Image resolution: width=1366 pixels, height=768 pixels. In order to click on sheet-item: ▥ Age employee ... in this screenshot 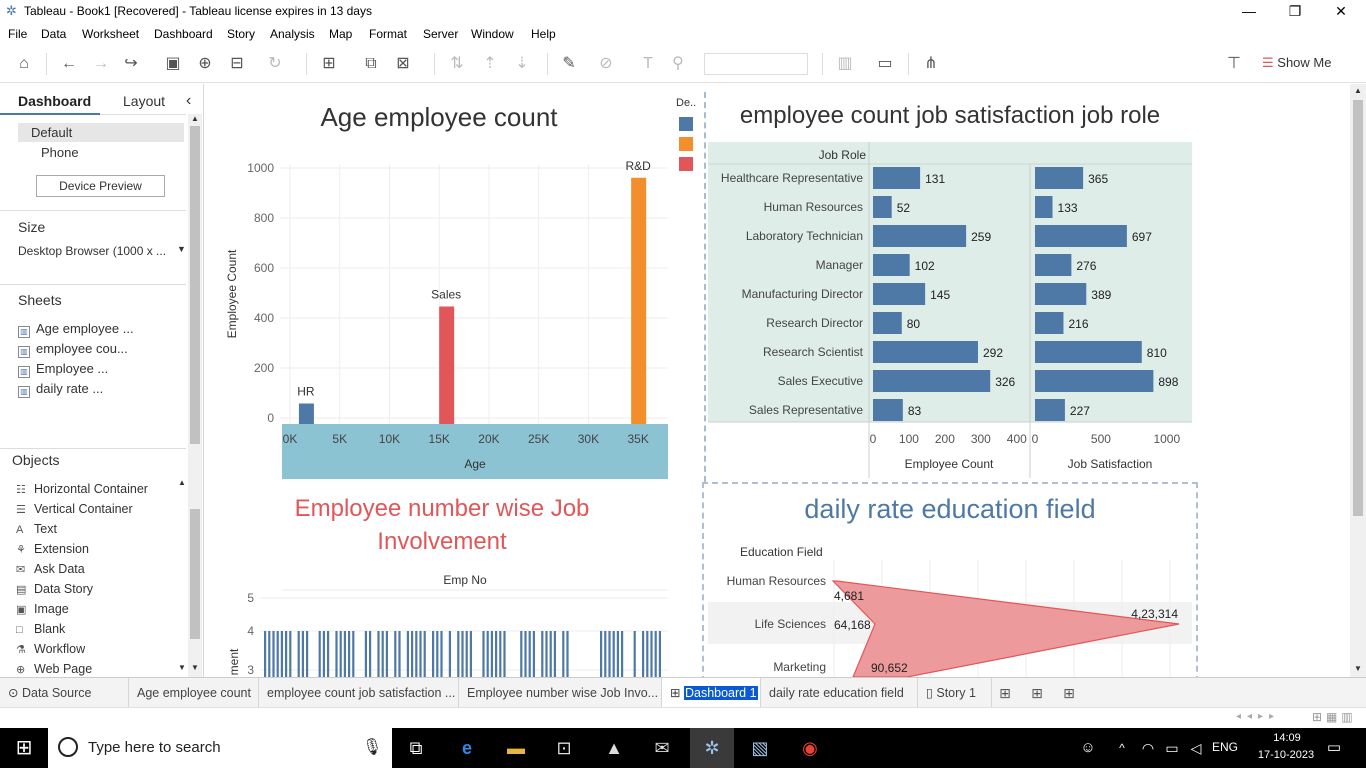, I will do `click(76, 329)`.